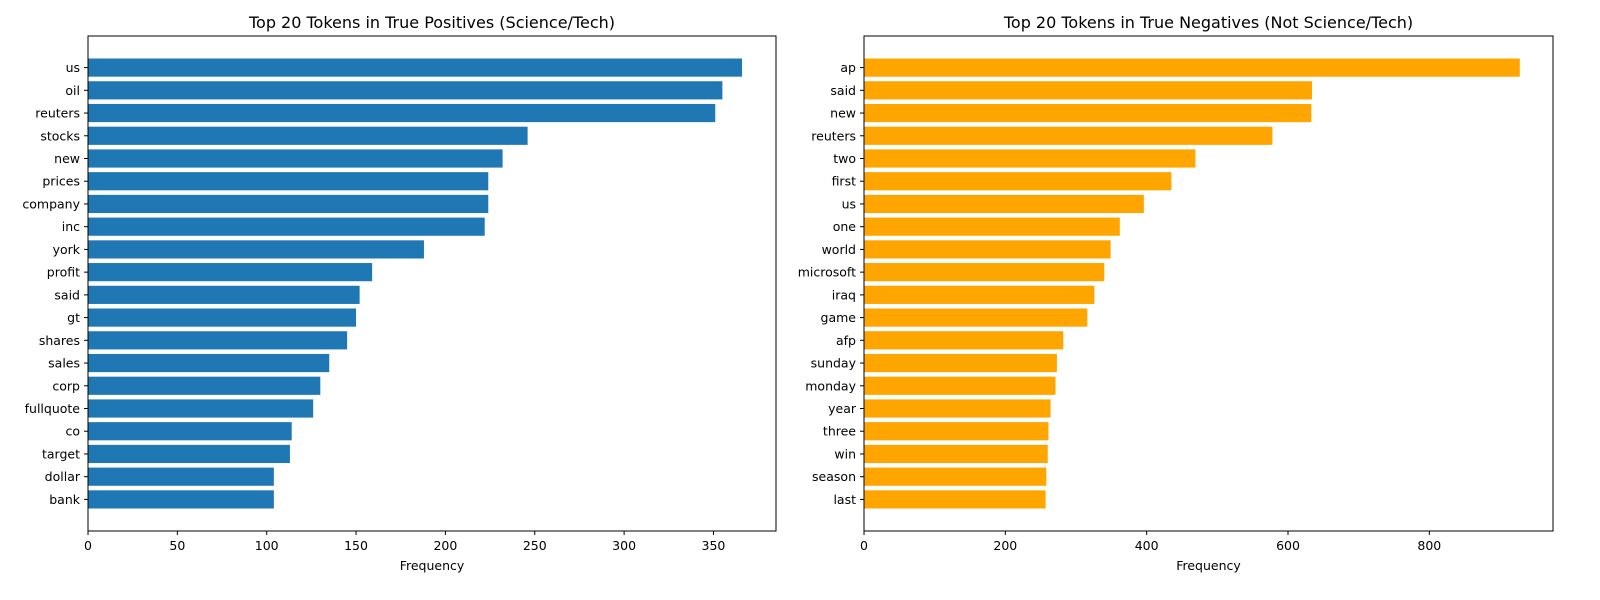 The height and width of the screenshot is (600, 1600). Describe the element at coordinates (286, 226) in the screenshot. I see `bar-inc` at that location.